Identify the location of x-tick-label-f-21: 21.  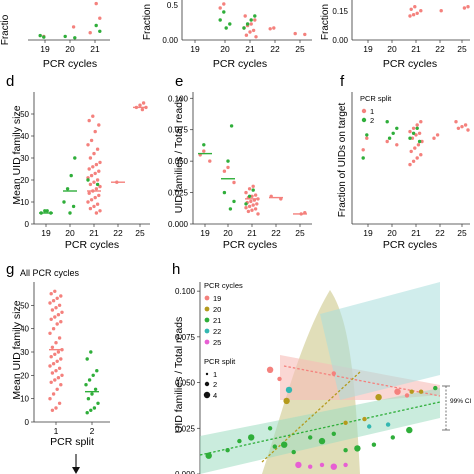
(416, 233).